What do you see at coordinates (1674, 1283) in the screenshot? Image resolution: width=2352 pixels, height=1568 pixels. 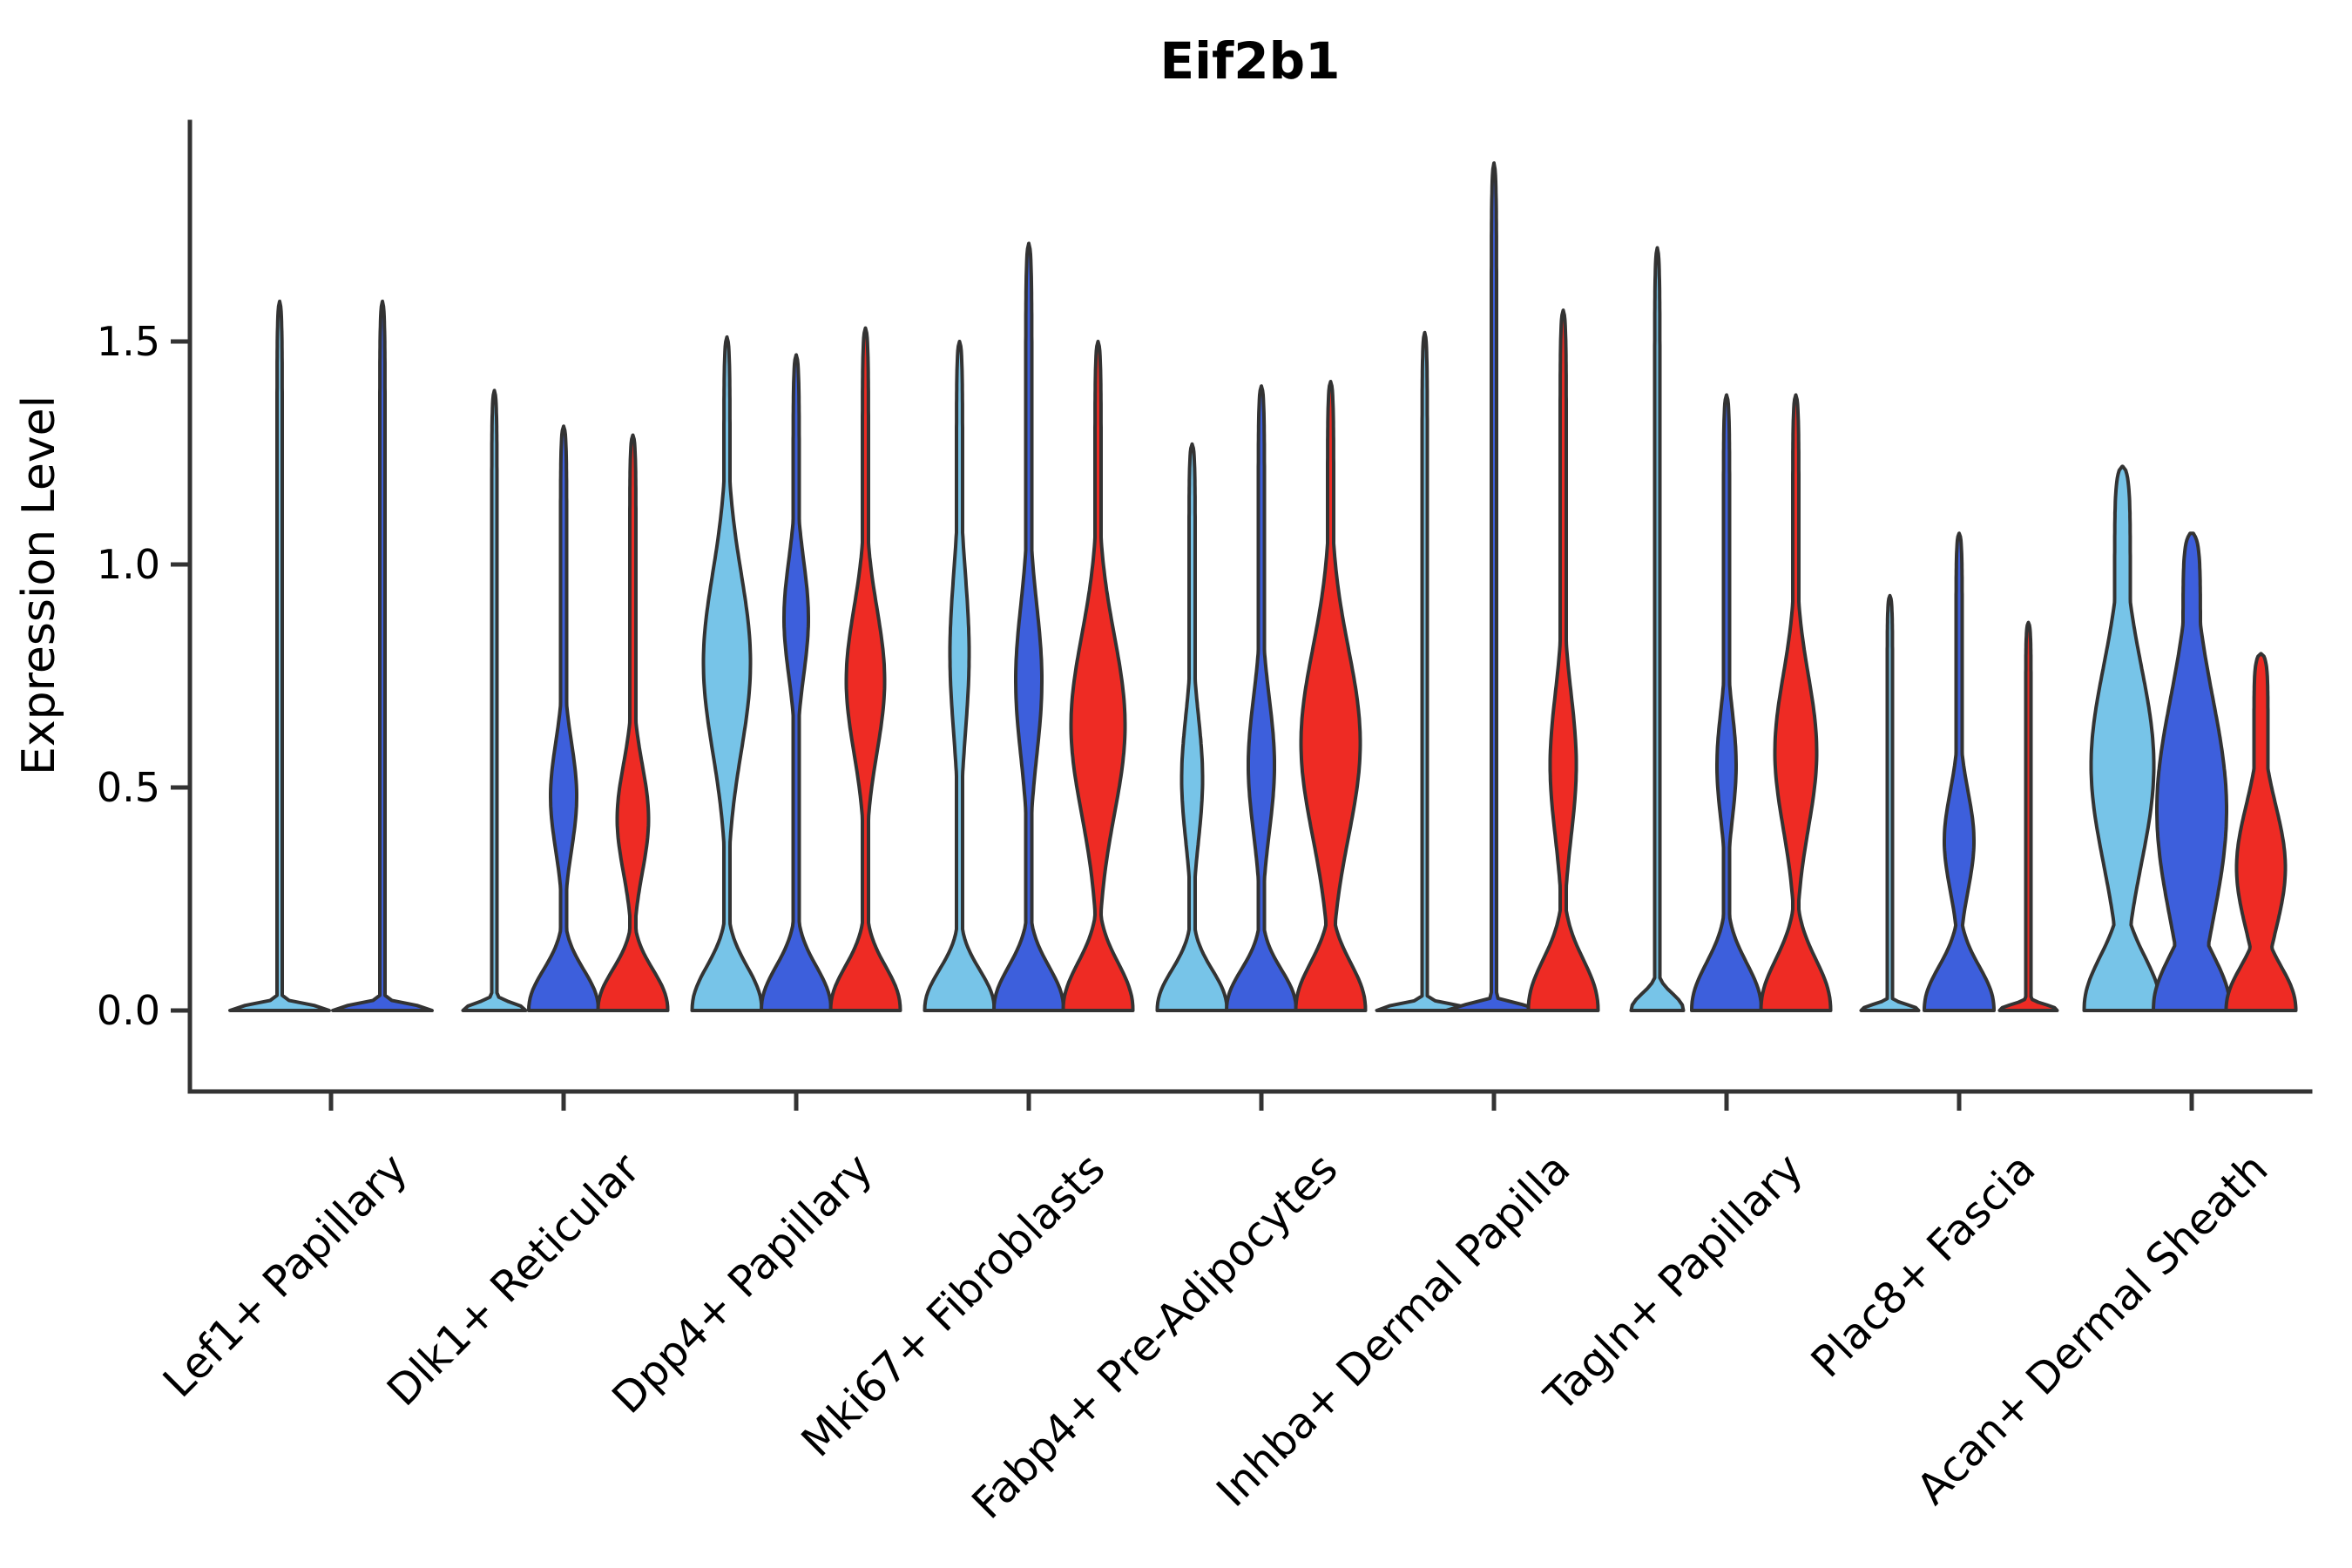 I see `x-tick-label: Tagln+ Papillary` at bounding box center [1674, 1283].